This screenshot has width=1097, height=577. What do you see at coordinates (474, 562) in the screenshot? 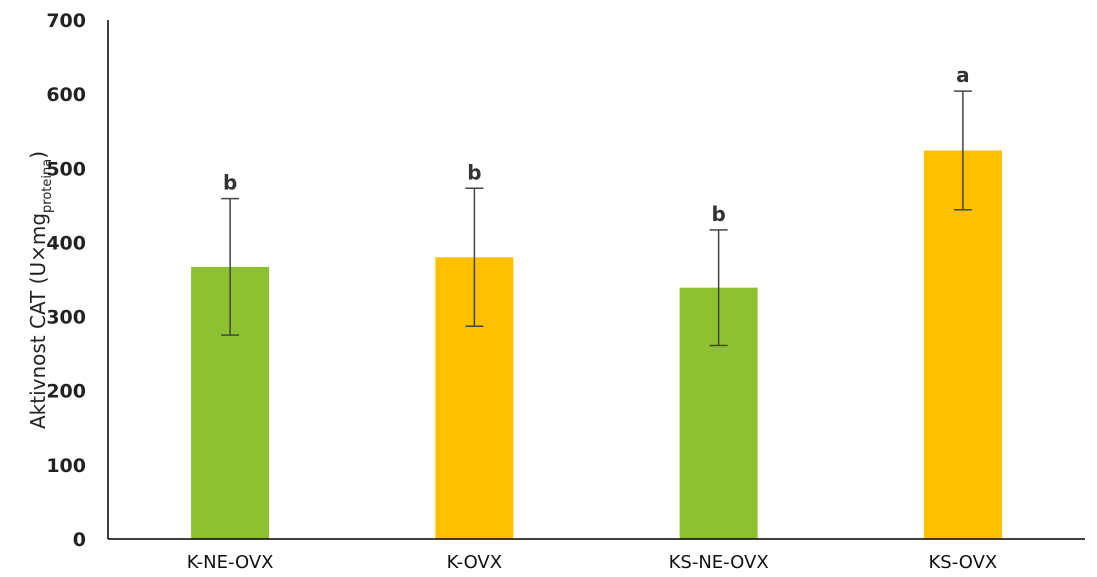
I see `x-tick-label-1: K-OVX` at bounding box center [474, 562].